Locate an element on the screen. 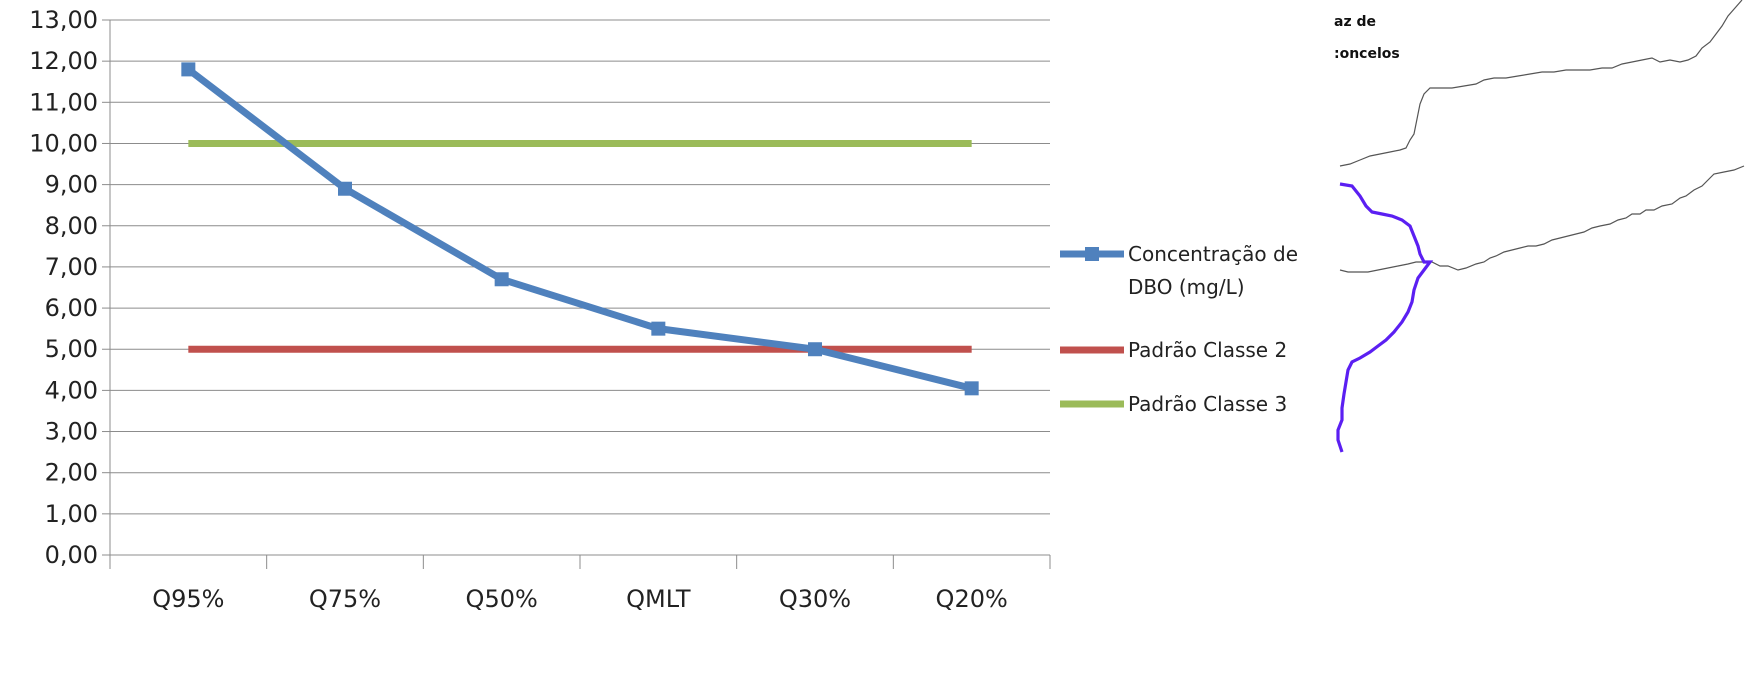  legend-label: Padrão Classe 2 is located at coordinates (1207, 350).